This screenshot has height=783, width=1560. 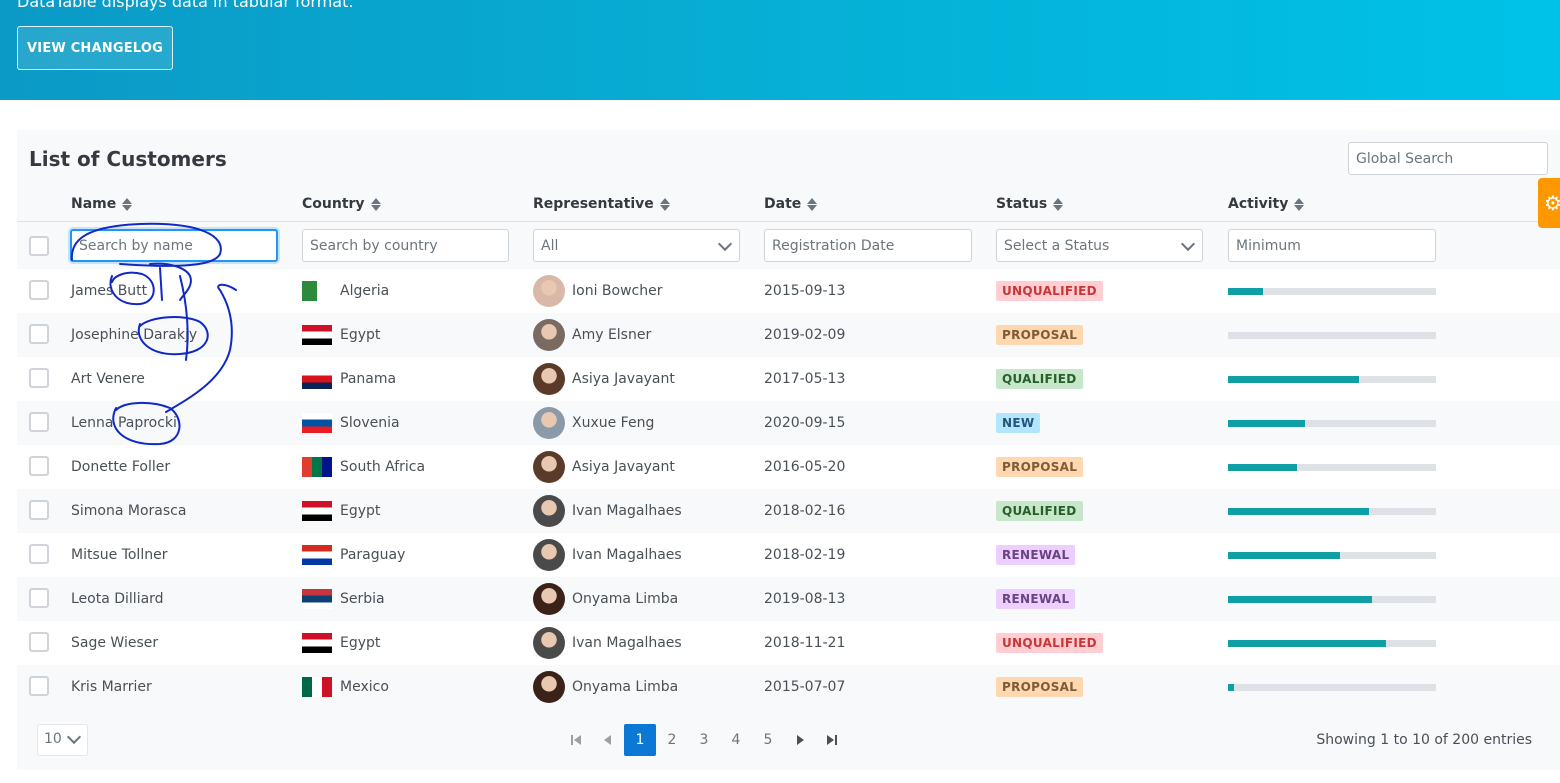 What do you see at coordinates (1549, 203) in the screenshot?
I see `config-panel-toggle: ⚙` at bounding box center [1549, 203].